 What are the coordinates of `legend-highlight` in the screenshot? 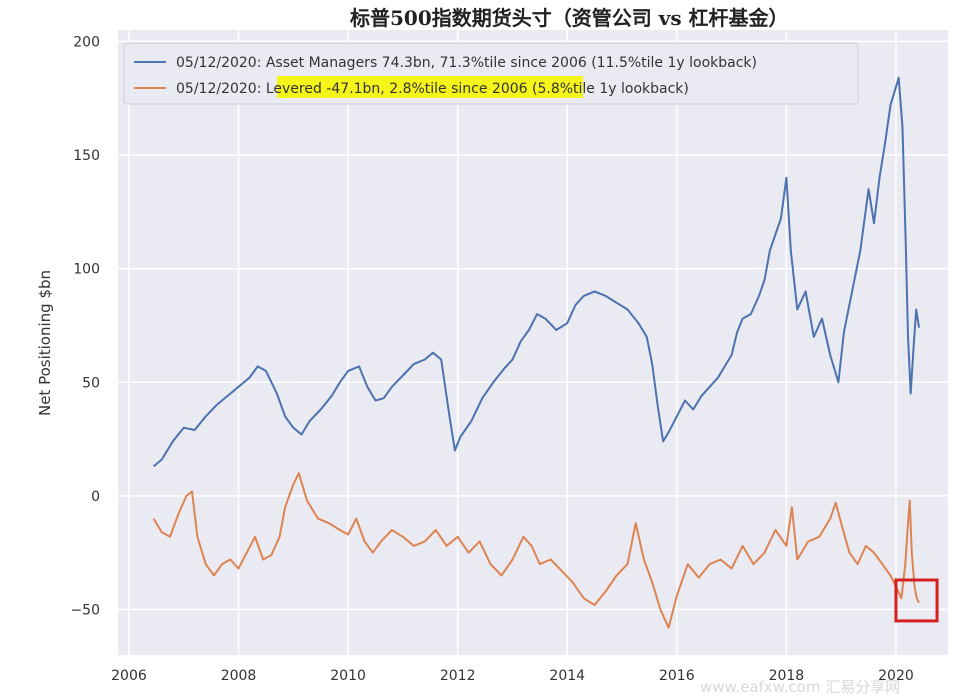 It's located at (430, 87).